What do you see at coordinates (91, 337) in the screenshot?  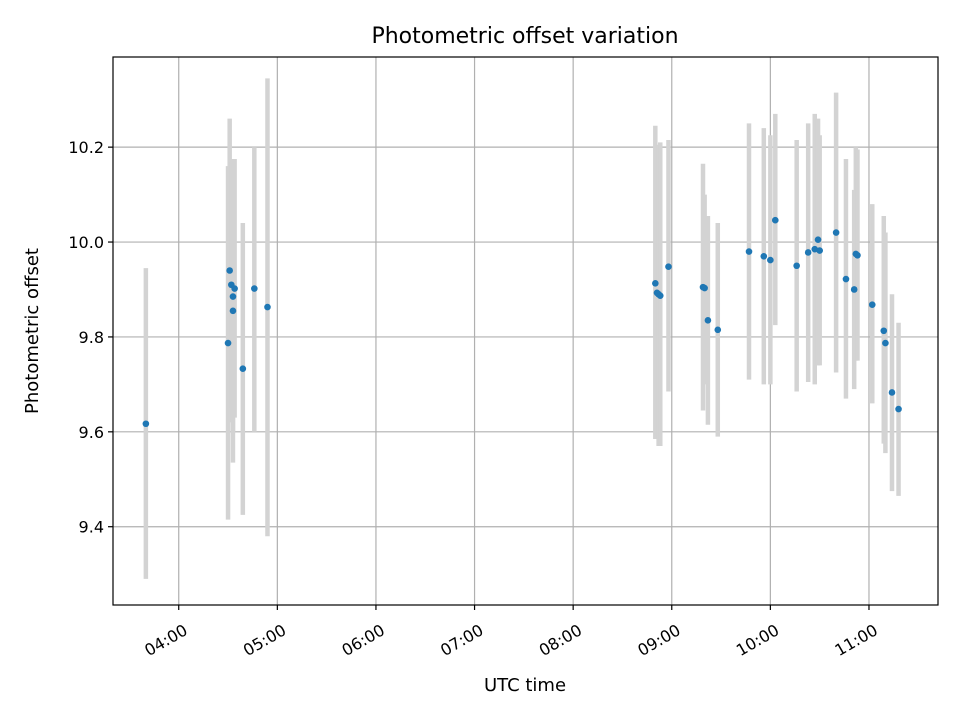 I see `y-tick-label: 9.8` at bounding box center [91, 337].